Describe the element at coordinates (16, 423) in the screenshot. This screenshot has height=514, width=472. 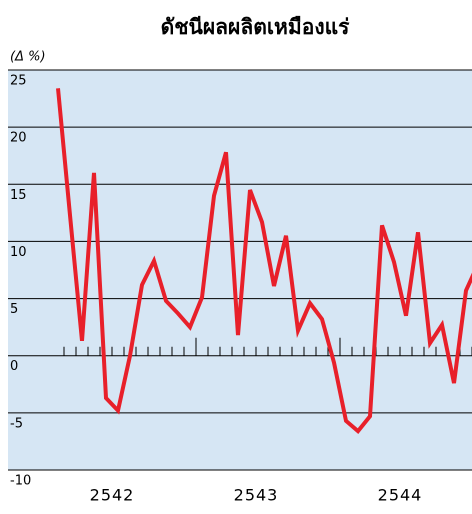
I see `y-tick-label: -5` at that location.